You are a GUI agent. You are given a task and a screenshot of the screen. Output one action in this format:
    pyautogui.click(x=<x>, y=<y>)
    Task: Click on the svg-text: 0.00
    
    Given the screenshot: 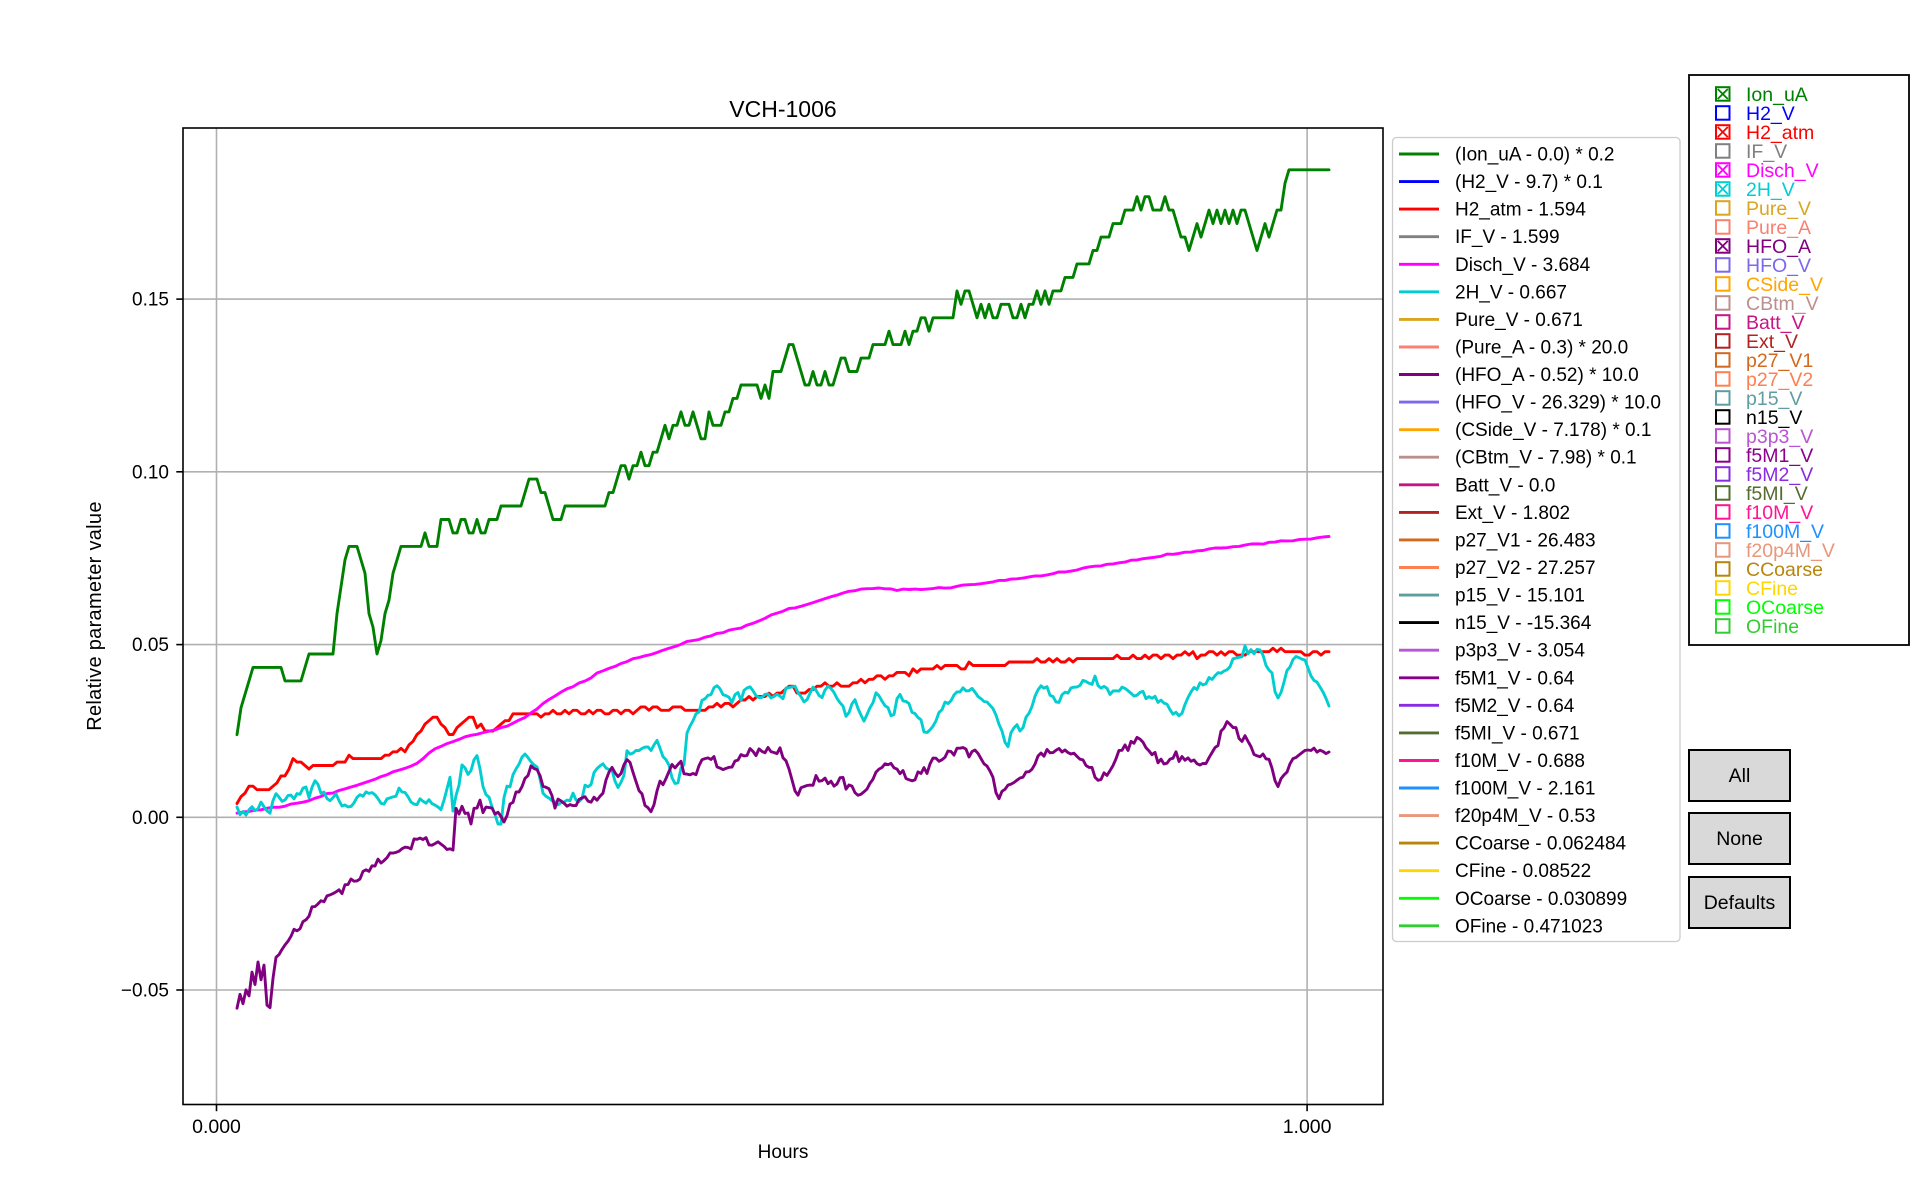 What is the action you would take?
    pyautogui.click(x=150, y=818)
    